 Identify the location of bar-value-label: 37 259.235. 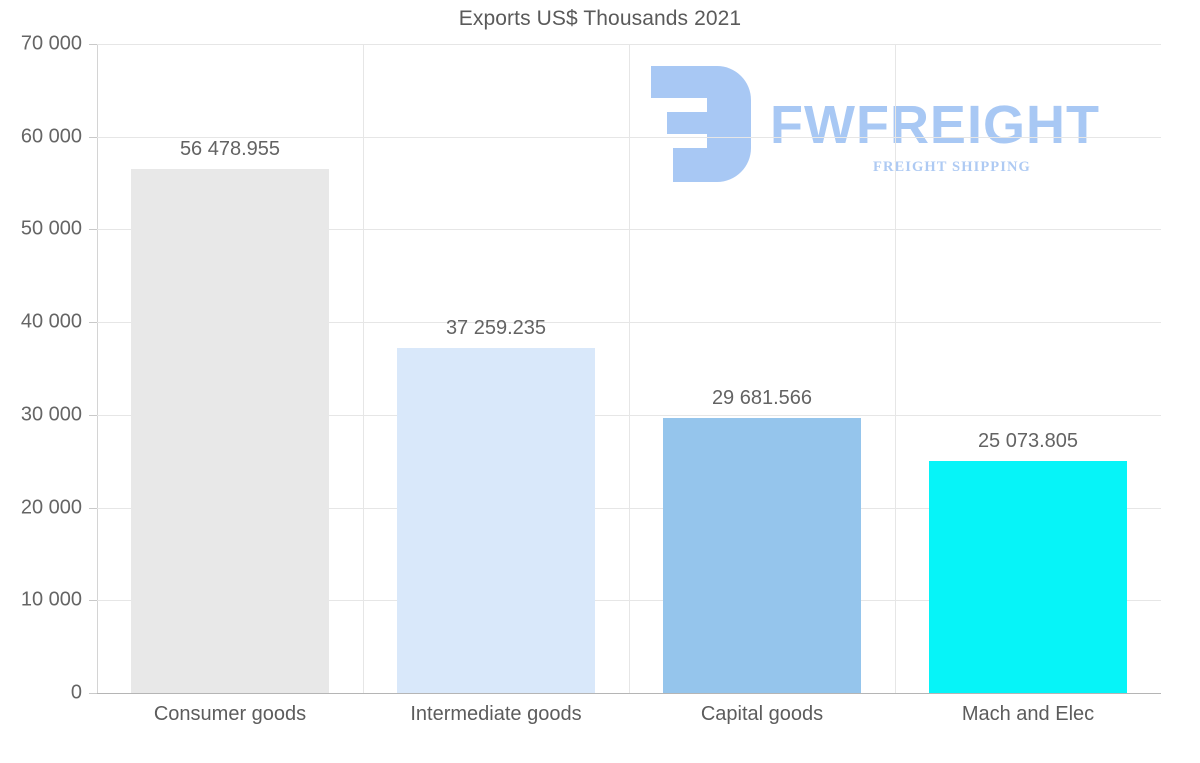
(496, 327).